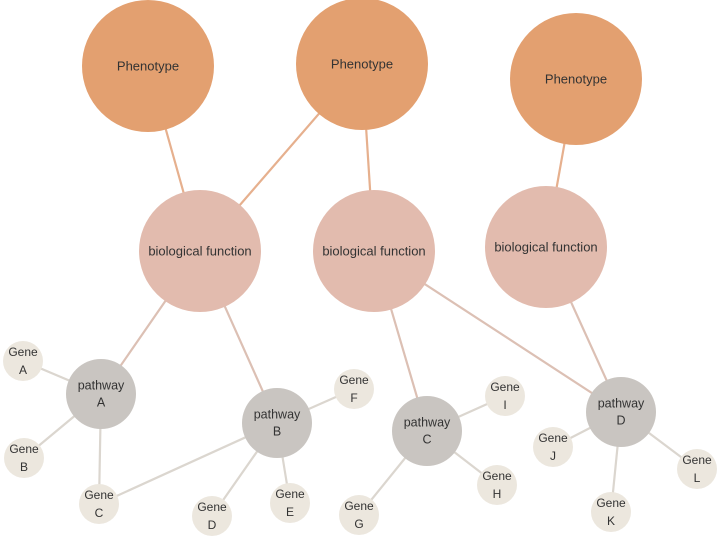 This screenshot has height=540, width=720. I want to click on gene-label: J, so click(553, 456).